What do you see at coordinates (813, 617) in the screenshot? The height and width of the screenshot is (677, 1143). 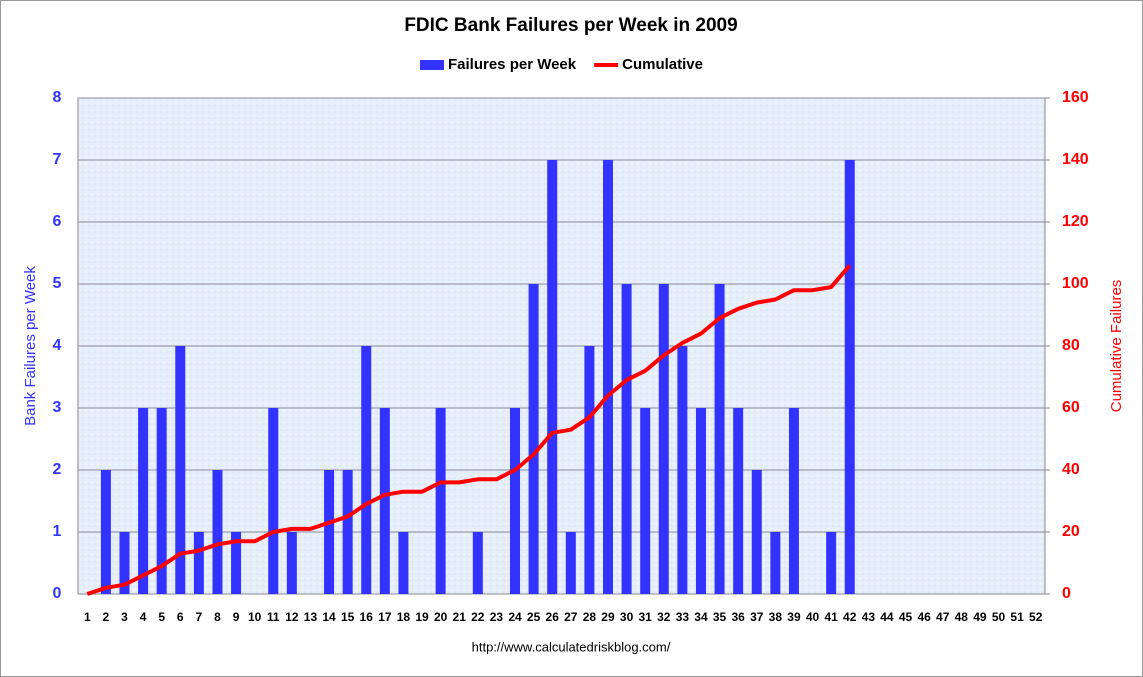 I see `x-tick-label: 40` at bounding box center [813, 617].